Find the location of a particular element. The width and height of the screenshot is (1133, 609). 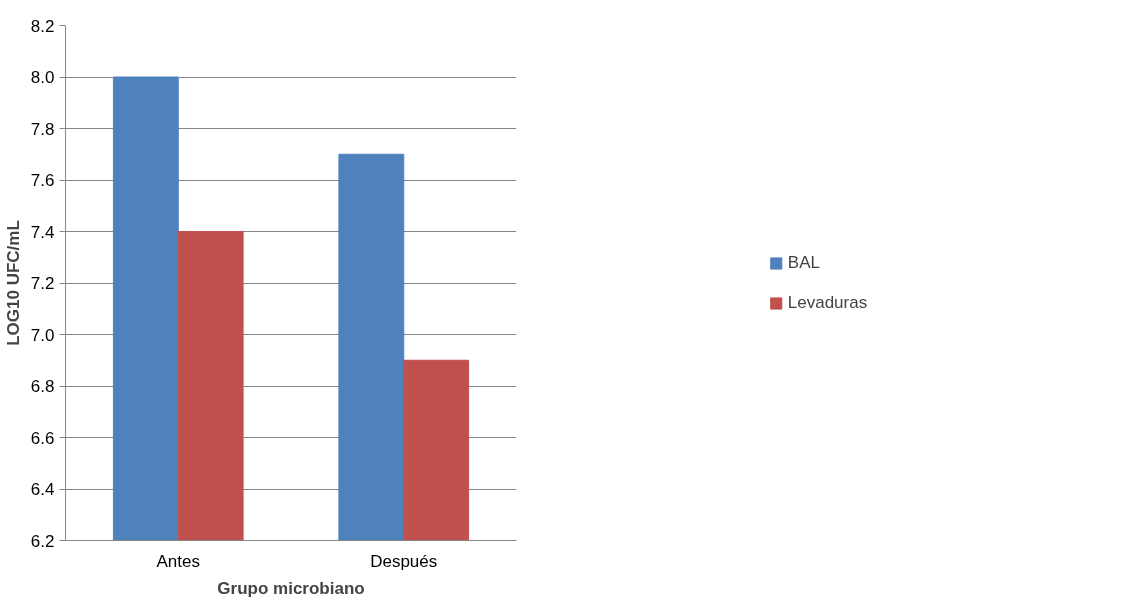

y-tick-label: 7.4 is located at coordinates (42, 232).